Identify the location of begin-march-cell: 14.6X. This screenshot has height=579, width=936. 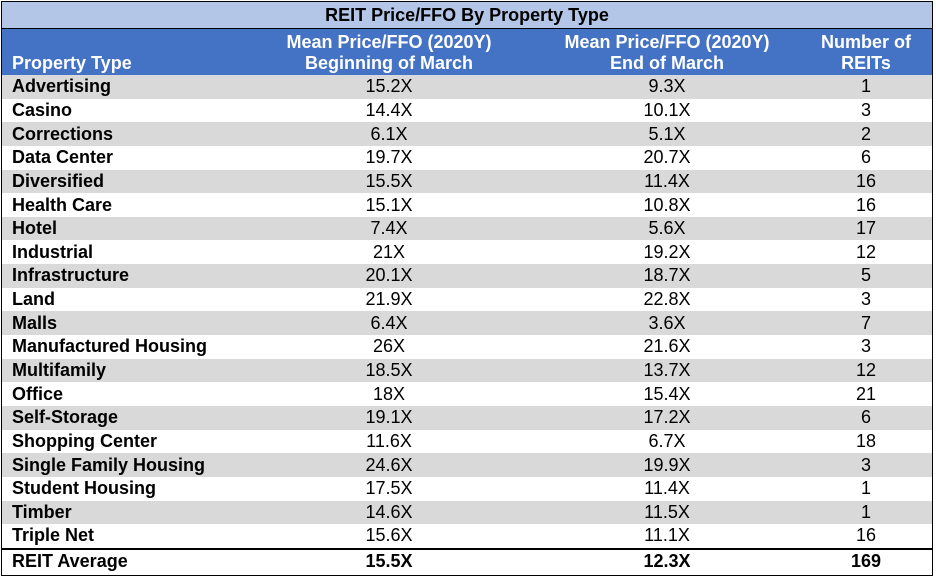
(389, 511).